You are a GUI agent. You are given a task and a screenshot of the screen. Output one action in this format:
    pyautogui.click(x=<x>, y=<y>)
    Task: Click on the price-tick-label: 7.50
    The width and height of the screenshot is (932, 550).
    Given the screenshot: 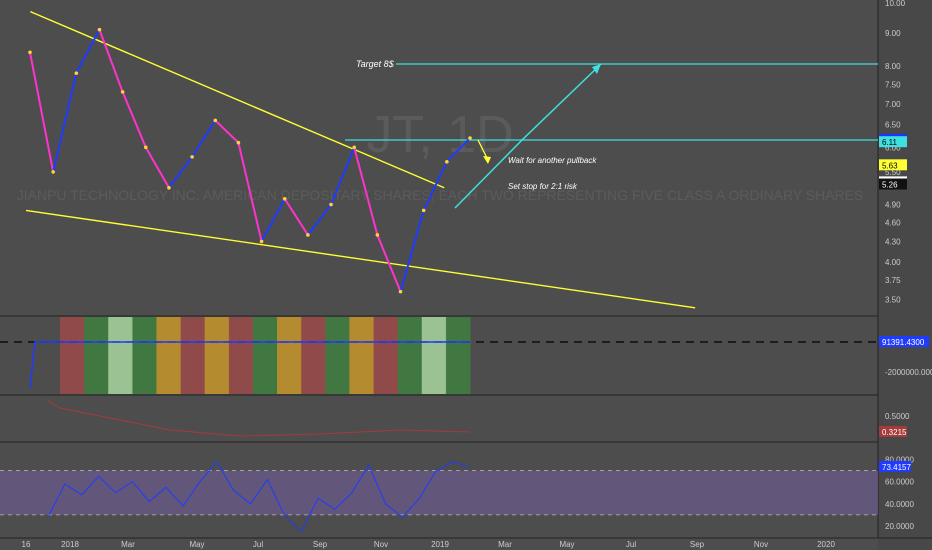 What is the action you would take?
    pyautogui.click(x=893, y=84)
    